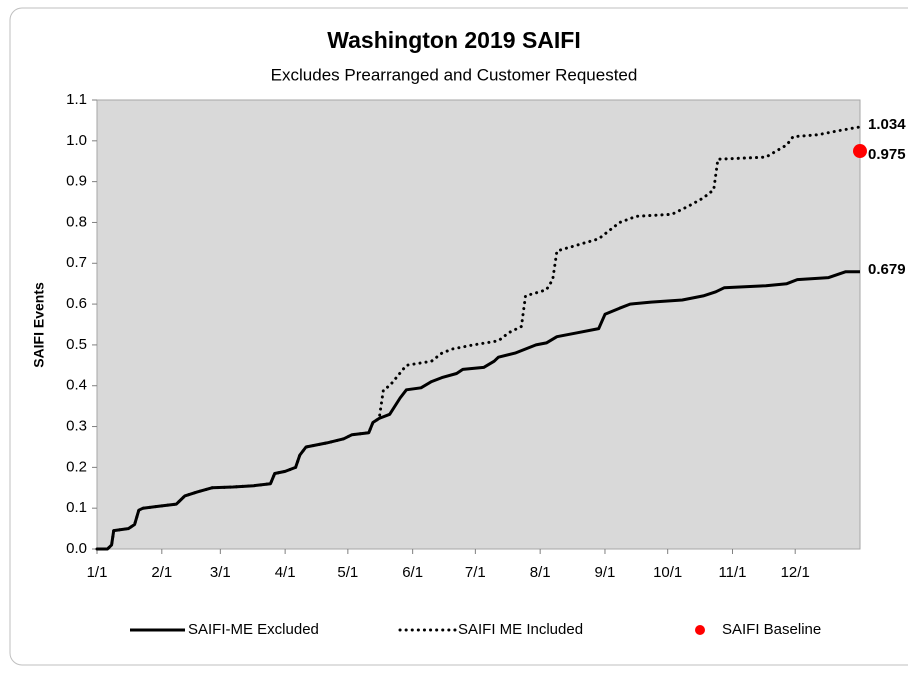  Describe the element at coordinates (97, 572) in the screenshot. I see `x-tick-label: 1/1` at that location.